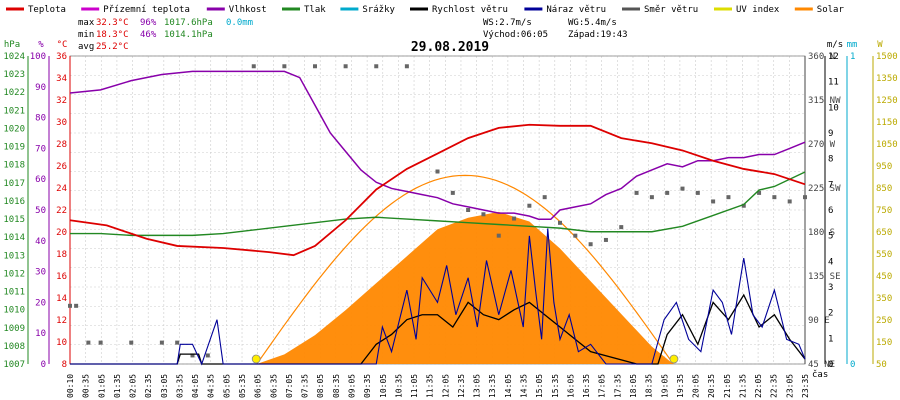 The image size is (900, 400). Describe the element at coordinates (101, 386) in the screenshot. I see `x-tick-label: 01:05` at that location.